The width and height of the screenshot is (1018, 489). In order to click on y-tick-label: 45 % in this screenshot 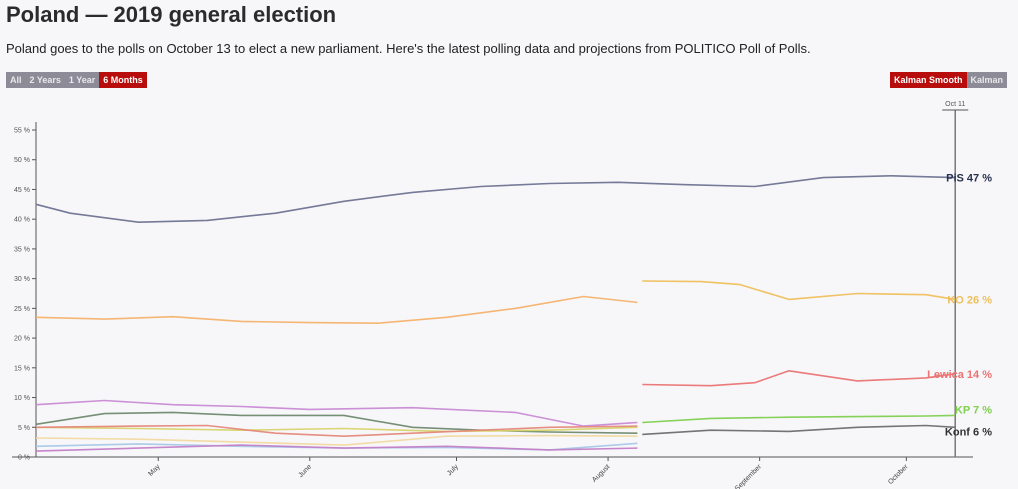, I will do `click(22, 190)`.